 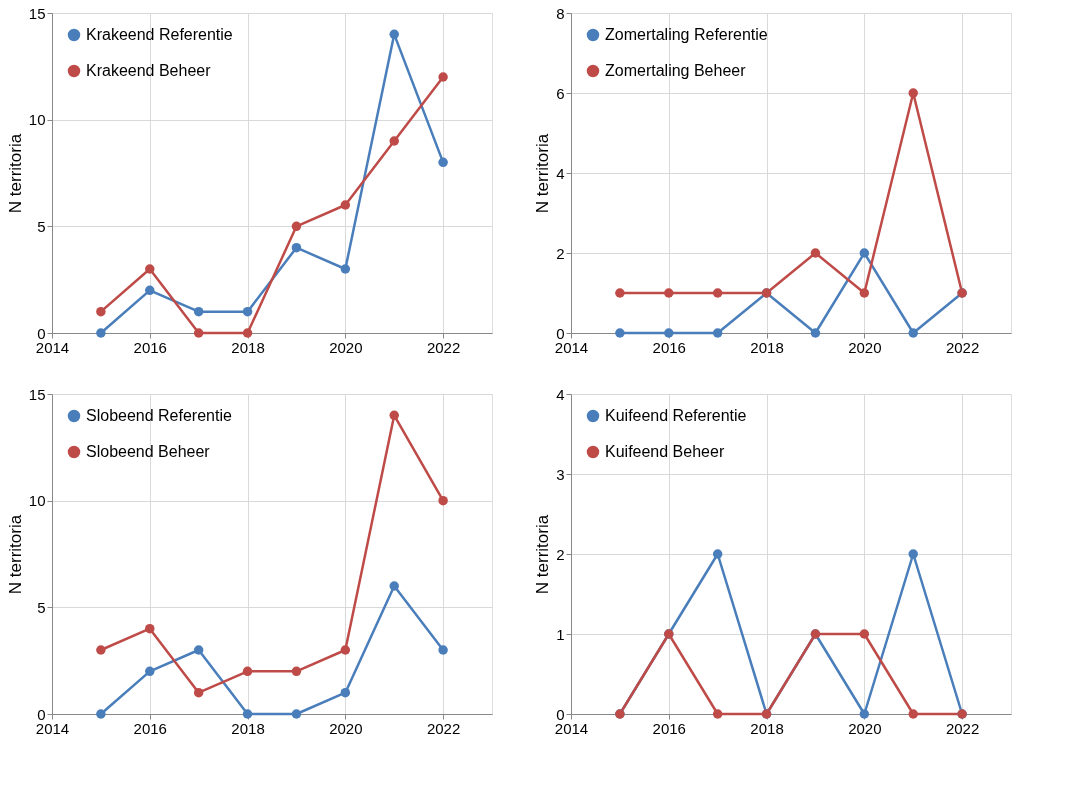 What do you see at coordinates (560, 474) in the screenshot?
I see `y-tick-label: 3` at bounding box center [560, 474].